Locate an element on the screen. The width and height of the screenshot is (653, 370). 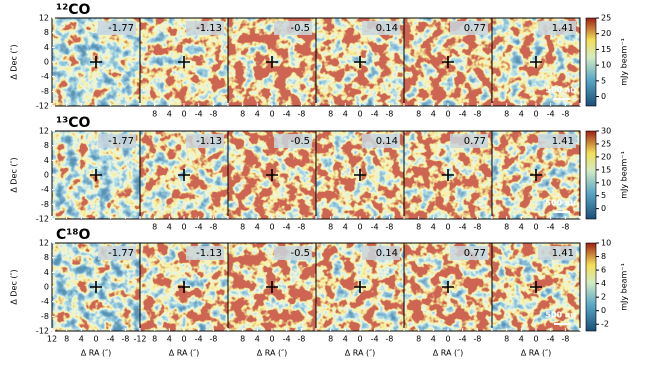
colorbar-tick-label: 15 is located at coordinates (606, 169).